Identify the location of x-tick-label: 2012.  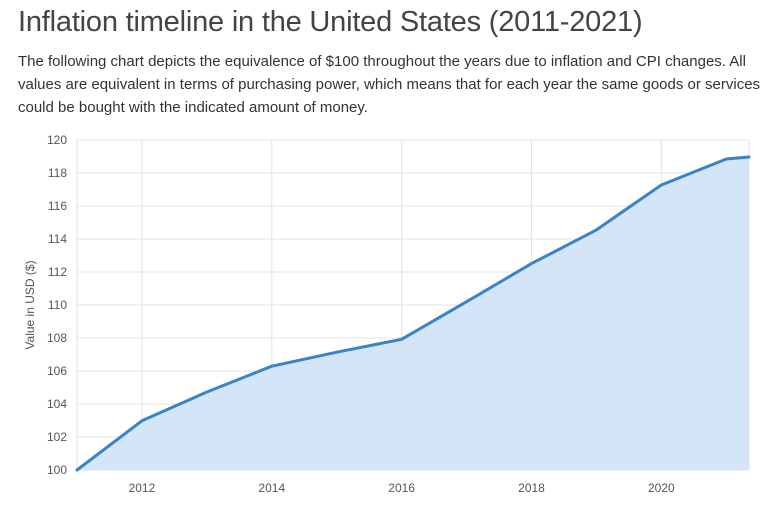
(142, 488).